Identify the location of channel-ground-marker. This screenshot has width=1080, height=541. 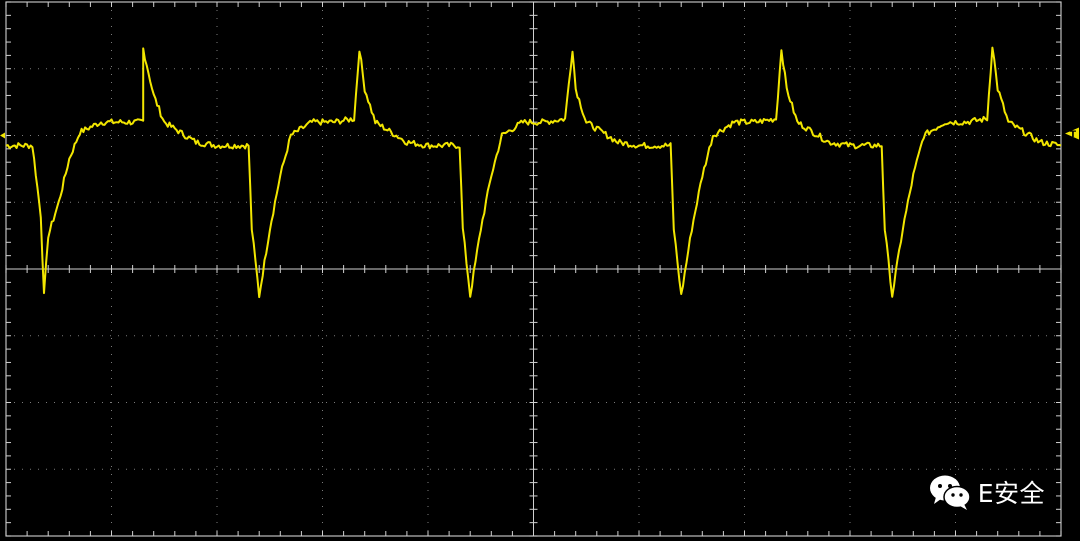
(2, 135).